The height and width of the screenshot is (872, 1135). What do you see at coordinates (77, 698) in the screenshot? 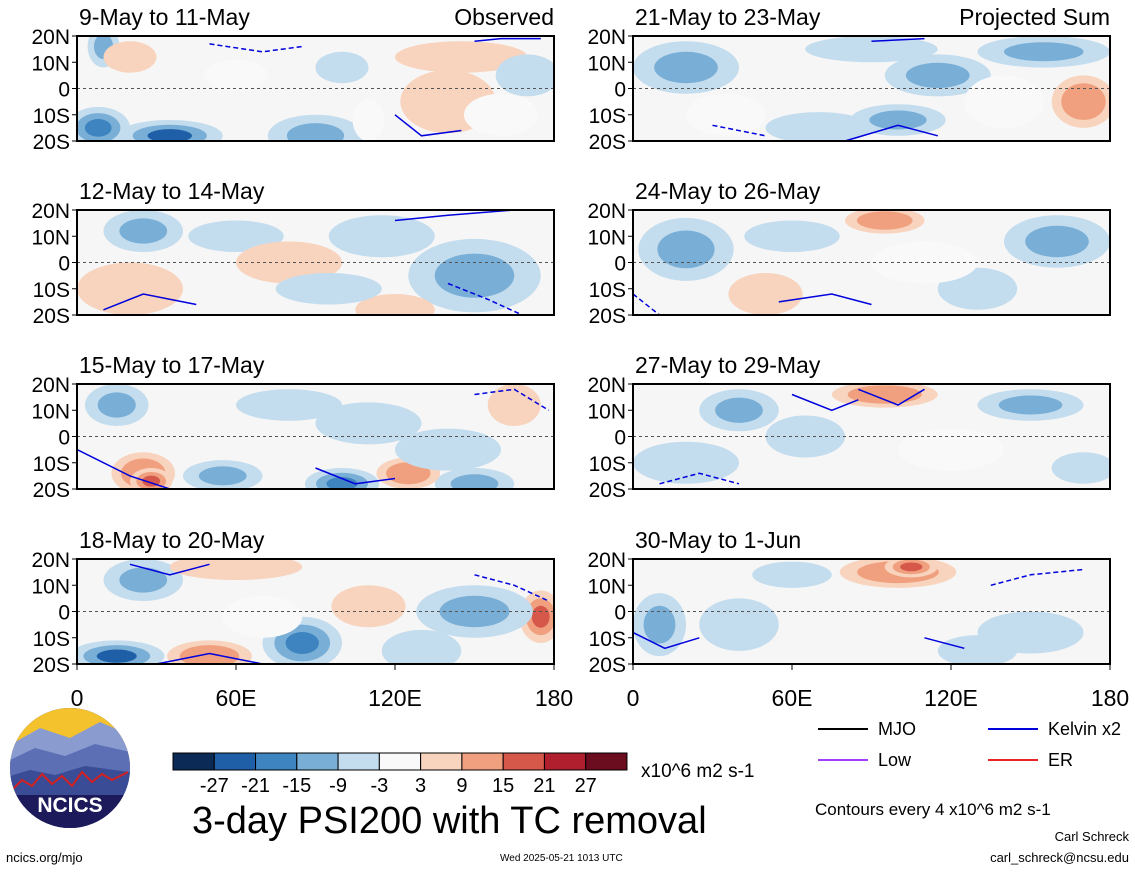
I see `x-tick-label: 0` at bounding box center [77, 698].